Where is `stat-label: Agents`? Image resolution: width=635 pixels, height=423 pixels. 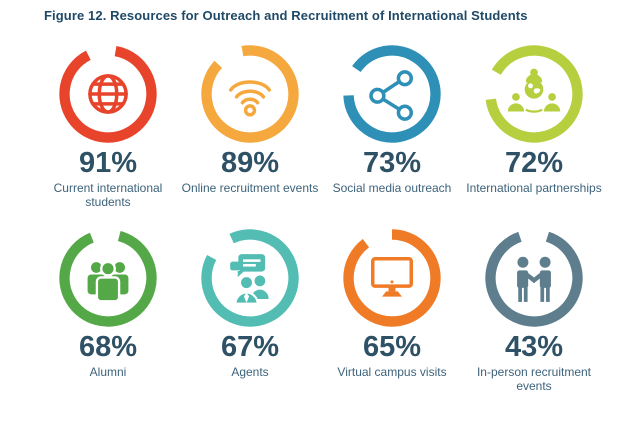
stat-label: Agents is located at coordinates (250, 372).